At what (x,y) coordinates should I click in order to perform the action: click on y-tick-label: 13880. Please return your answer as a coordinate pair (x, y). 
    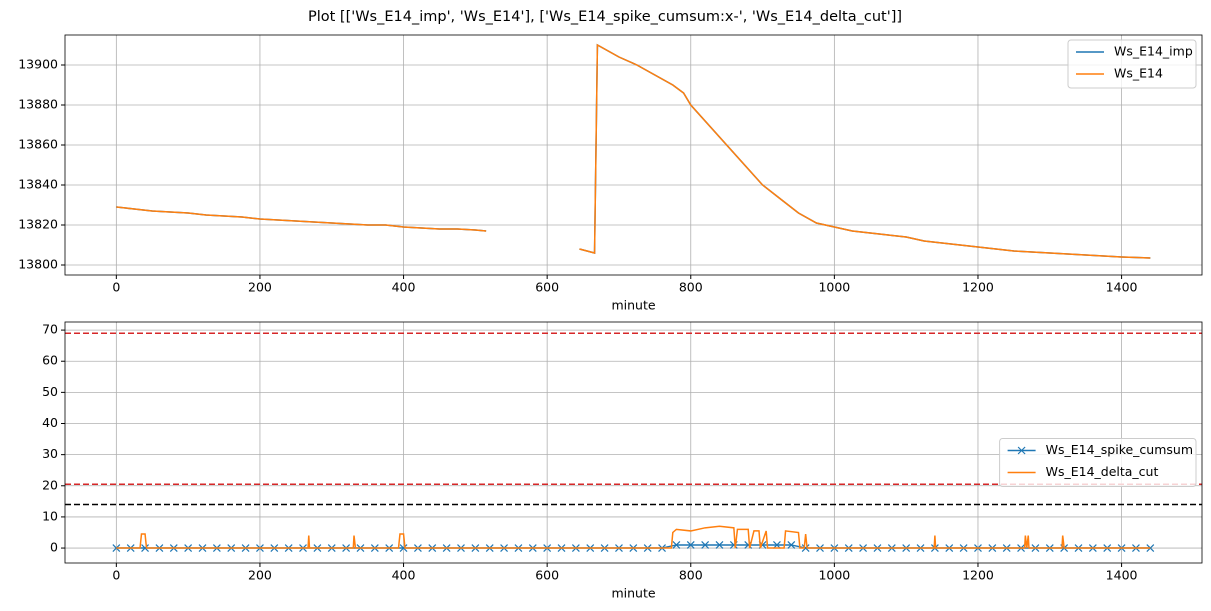
    Looking at the image, I should click on (38, 104).